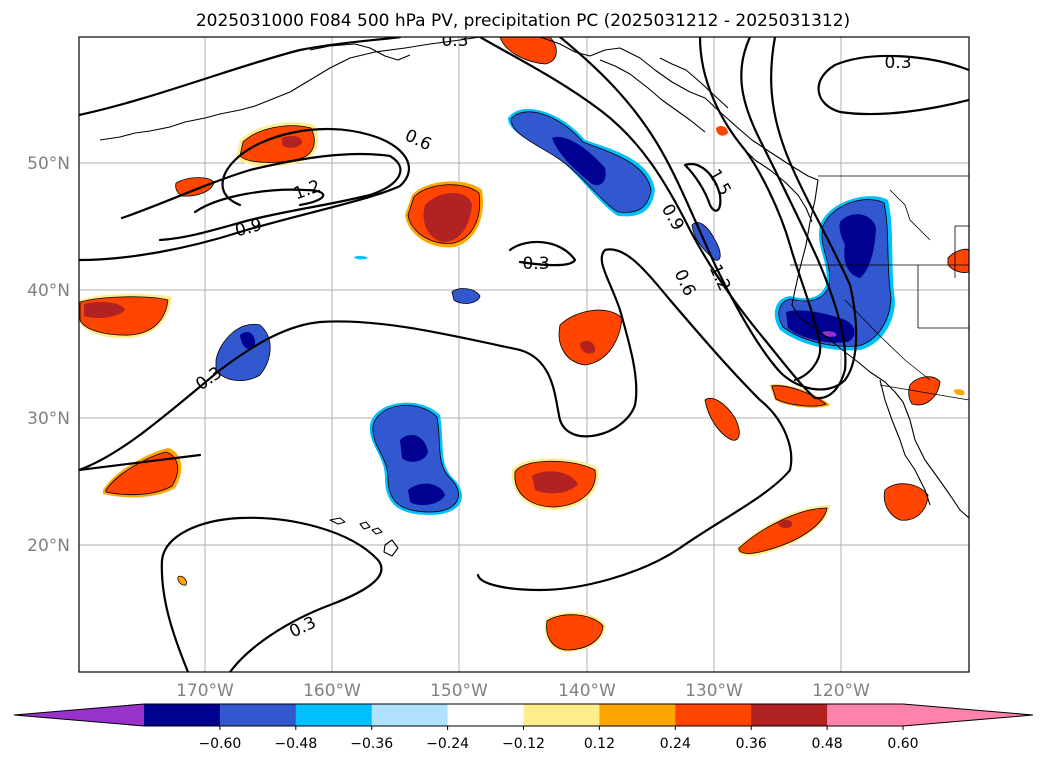 Image resolution: width=1047 pixels, height=765 pixels. Describe the element at coordinates (523, 691) in the screenshot. I see `longitude-labels: 170°W 160°W 150°W 140°W 130°W 120°W` at that location.